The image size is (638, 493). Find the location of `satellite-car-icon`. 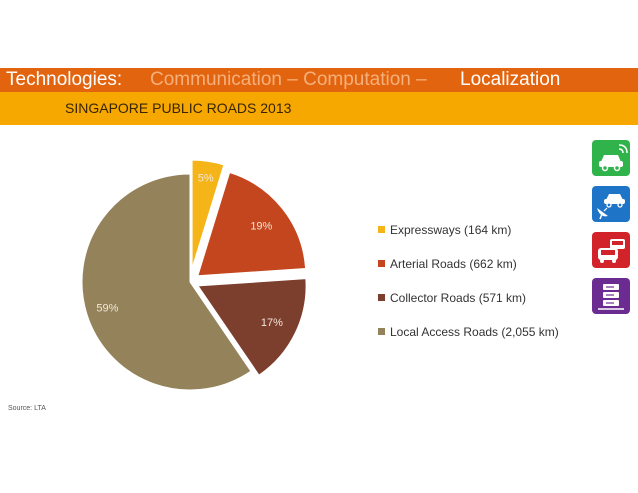

satellite-car-icon is located at coordinates (611, 204).